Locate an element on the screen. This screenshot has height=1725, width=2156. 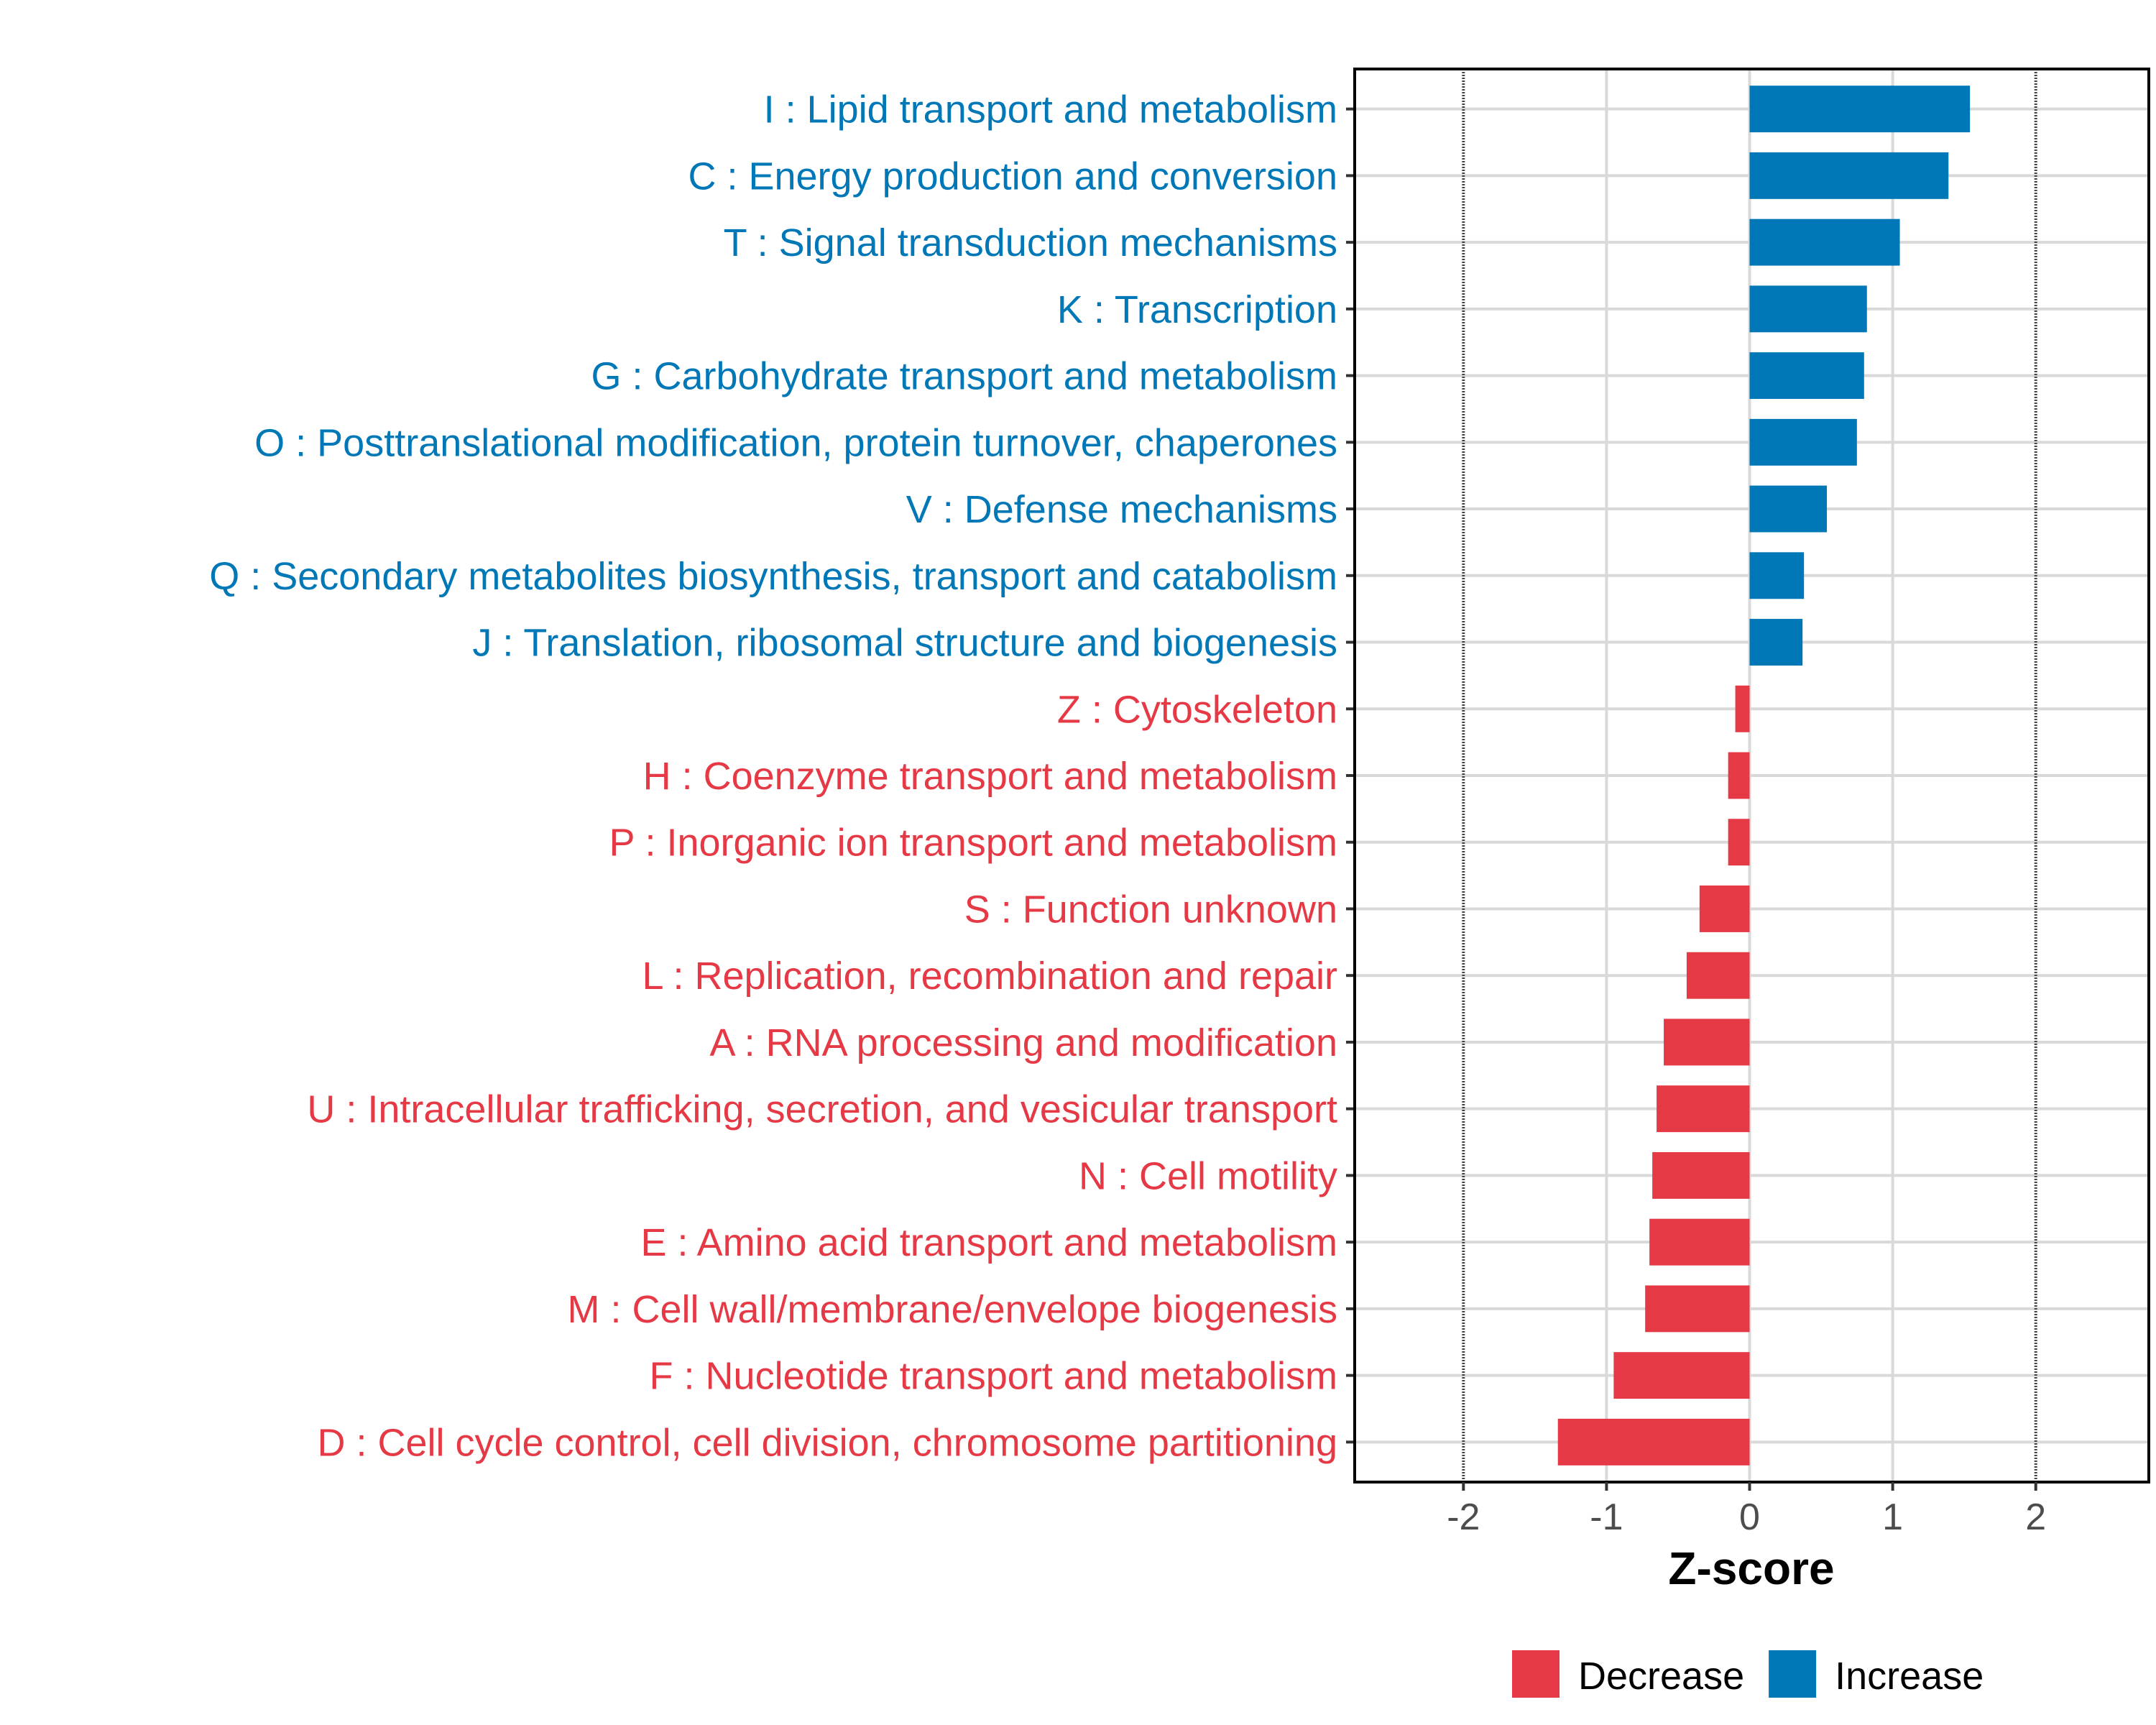
legend-label: Decrease is located at coordinates (1661, 1676).